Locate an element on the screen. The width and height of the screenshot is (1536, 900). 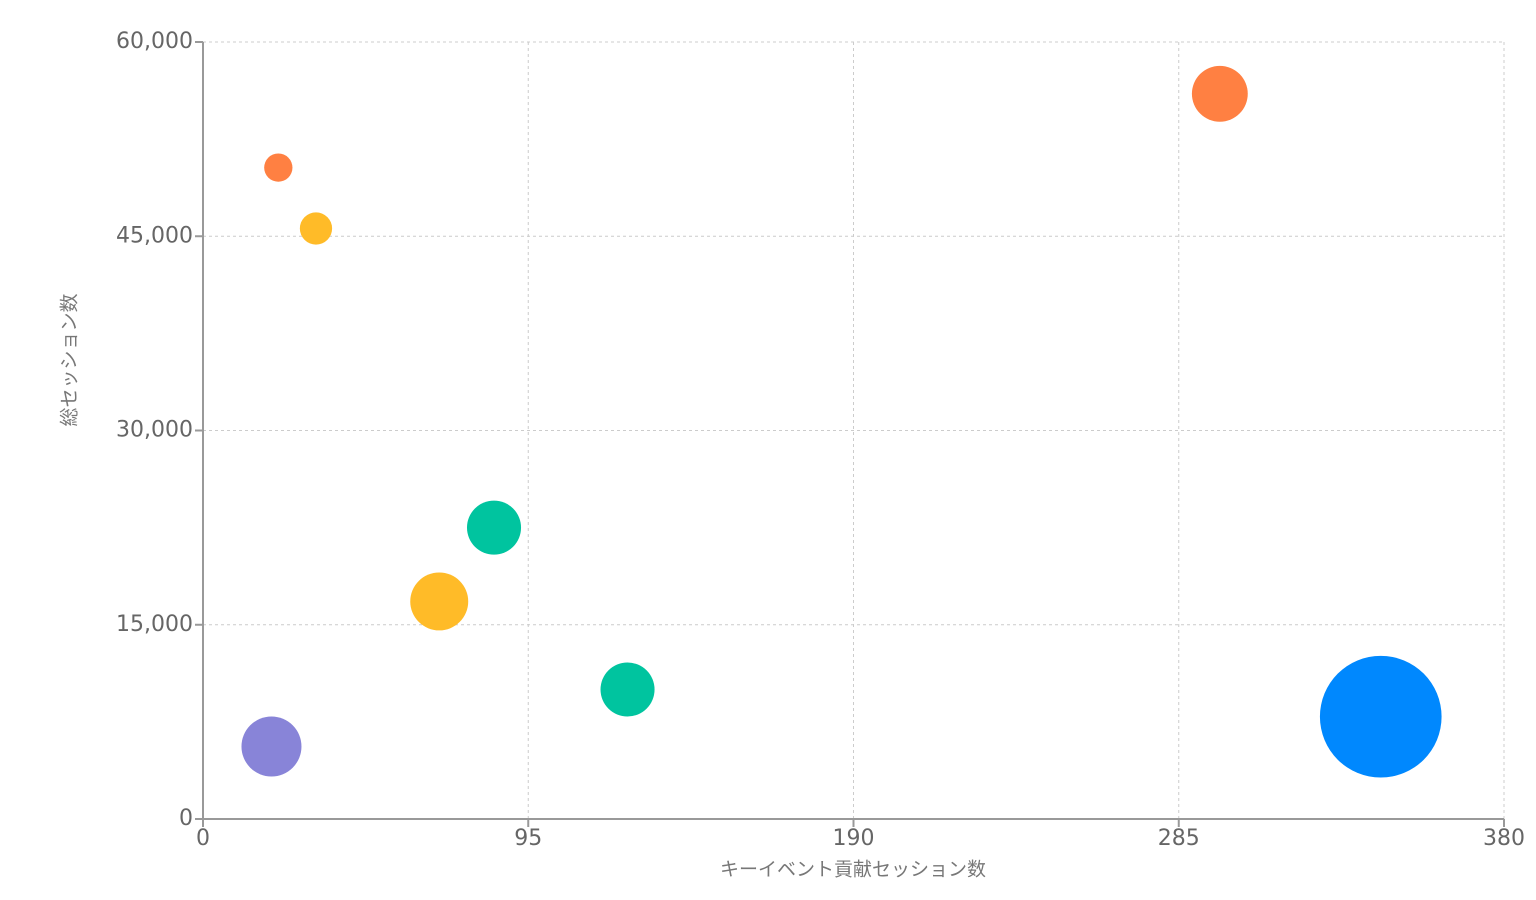
x-tick-label: 0 is located at coordinates (203, 838).